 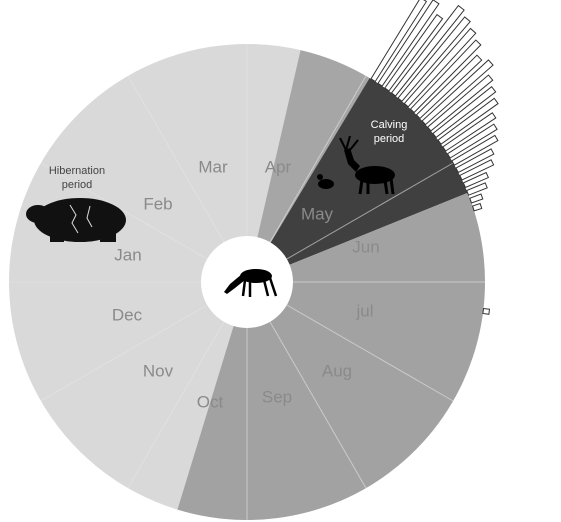 I want to click on month-label: Jun, so click(x=365, y=246).